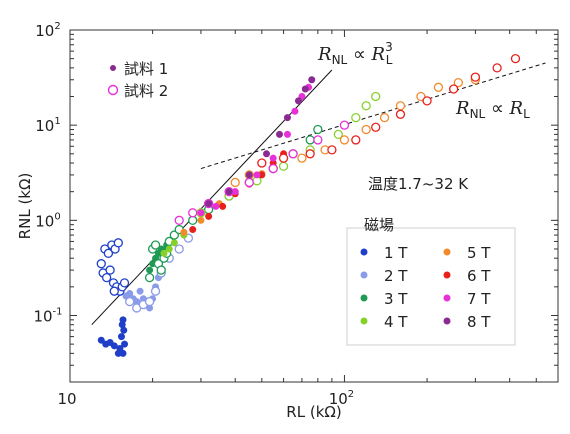 The width and height of the screenshot is (570, 434). Describe the element at coordinates (396, 299) in the screenshot. I see `legend-label: 3 T` at that location.